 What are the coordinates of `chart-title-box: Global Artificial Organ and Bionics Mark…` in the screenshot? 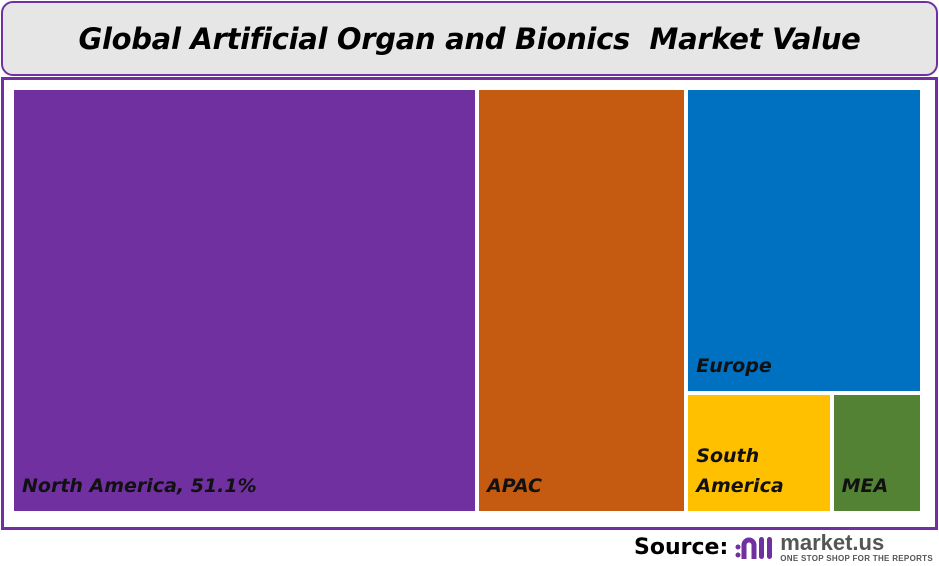 It's located at (469, 38).